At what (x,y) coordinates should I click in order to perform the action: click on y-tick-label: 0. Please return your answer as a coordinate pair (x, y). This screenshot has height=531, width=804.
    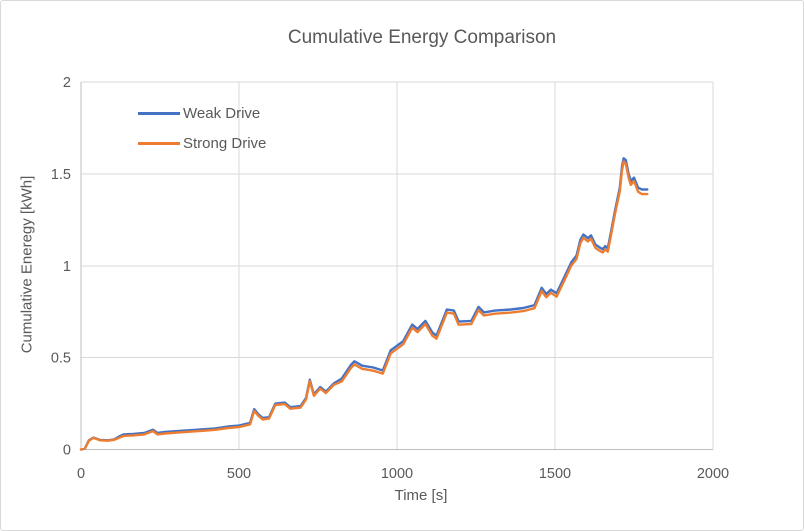
    Looking at the image, I should click on (67, 451).